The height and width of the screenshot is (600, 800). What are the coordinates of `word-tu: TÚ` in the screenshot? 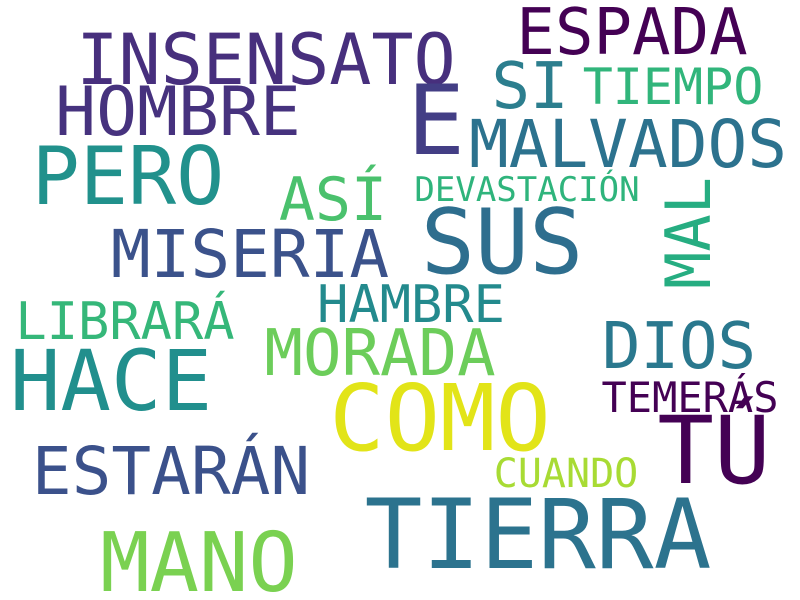 It's located at (714, 451).